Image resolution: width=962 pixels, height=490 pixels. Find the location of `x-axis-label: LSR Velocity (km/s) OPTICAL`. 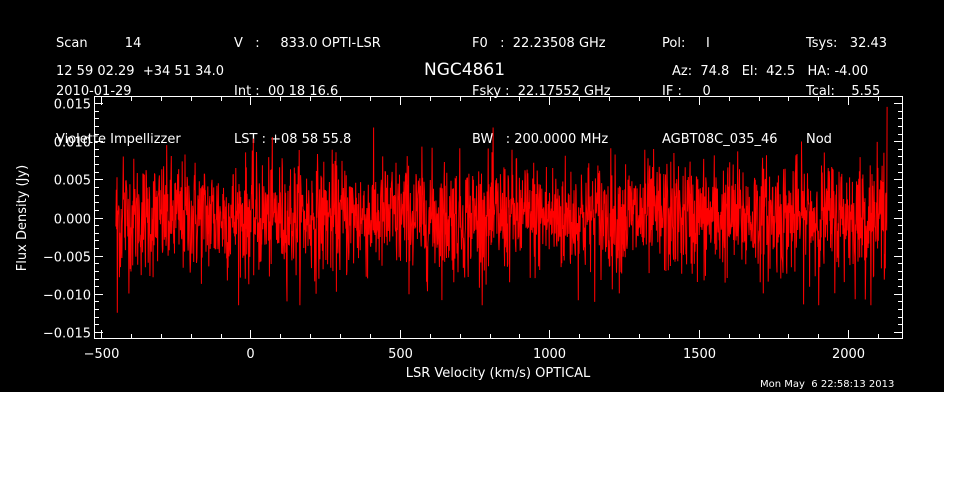

x-axis-label: LSR Velocity (km/s) OPTICAL is located at coordinates (498, 373).